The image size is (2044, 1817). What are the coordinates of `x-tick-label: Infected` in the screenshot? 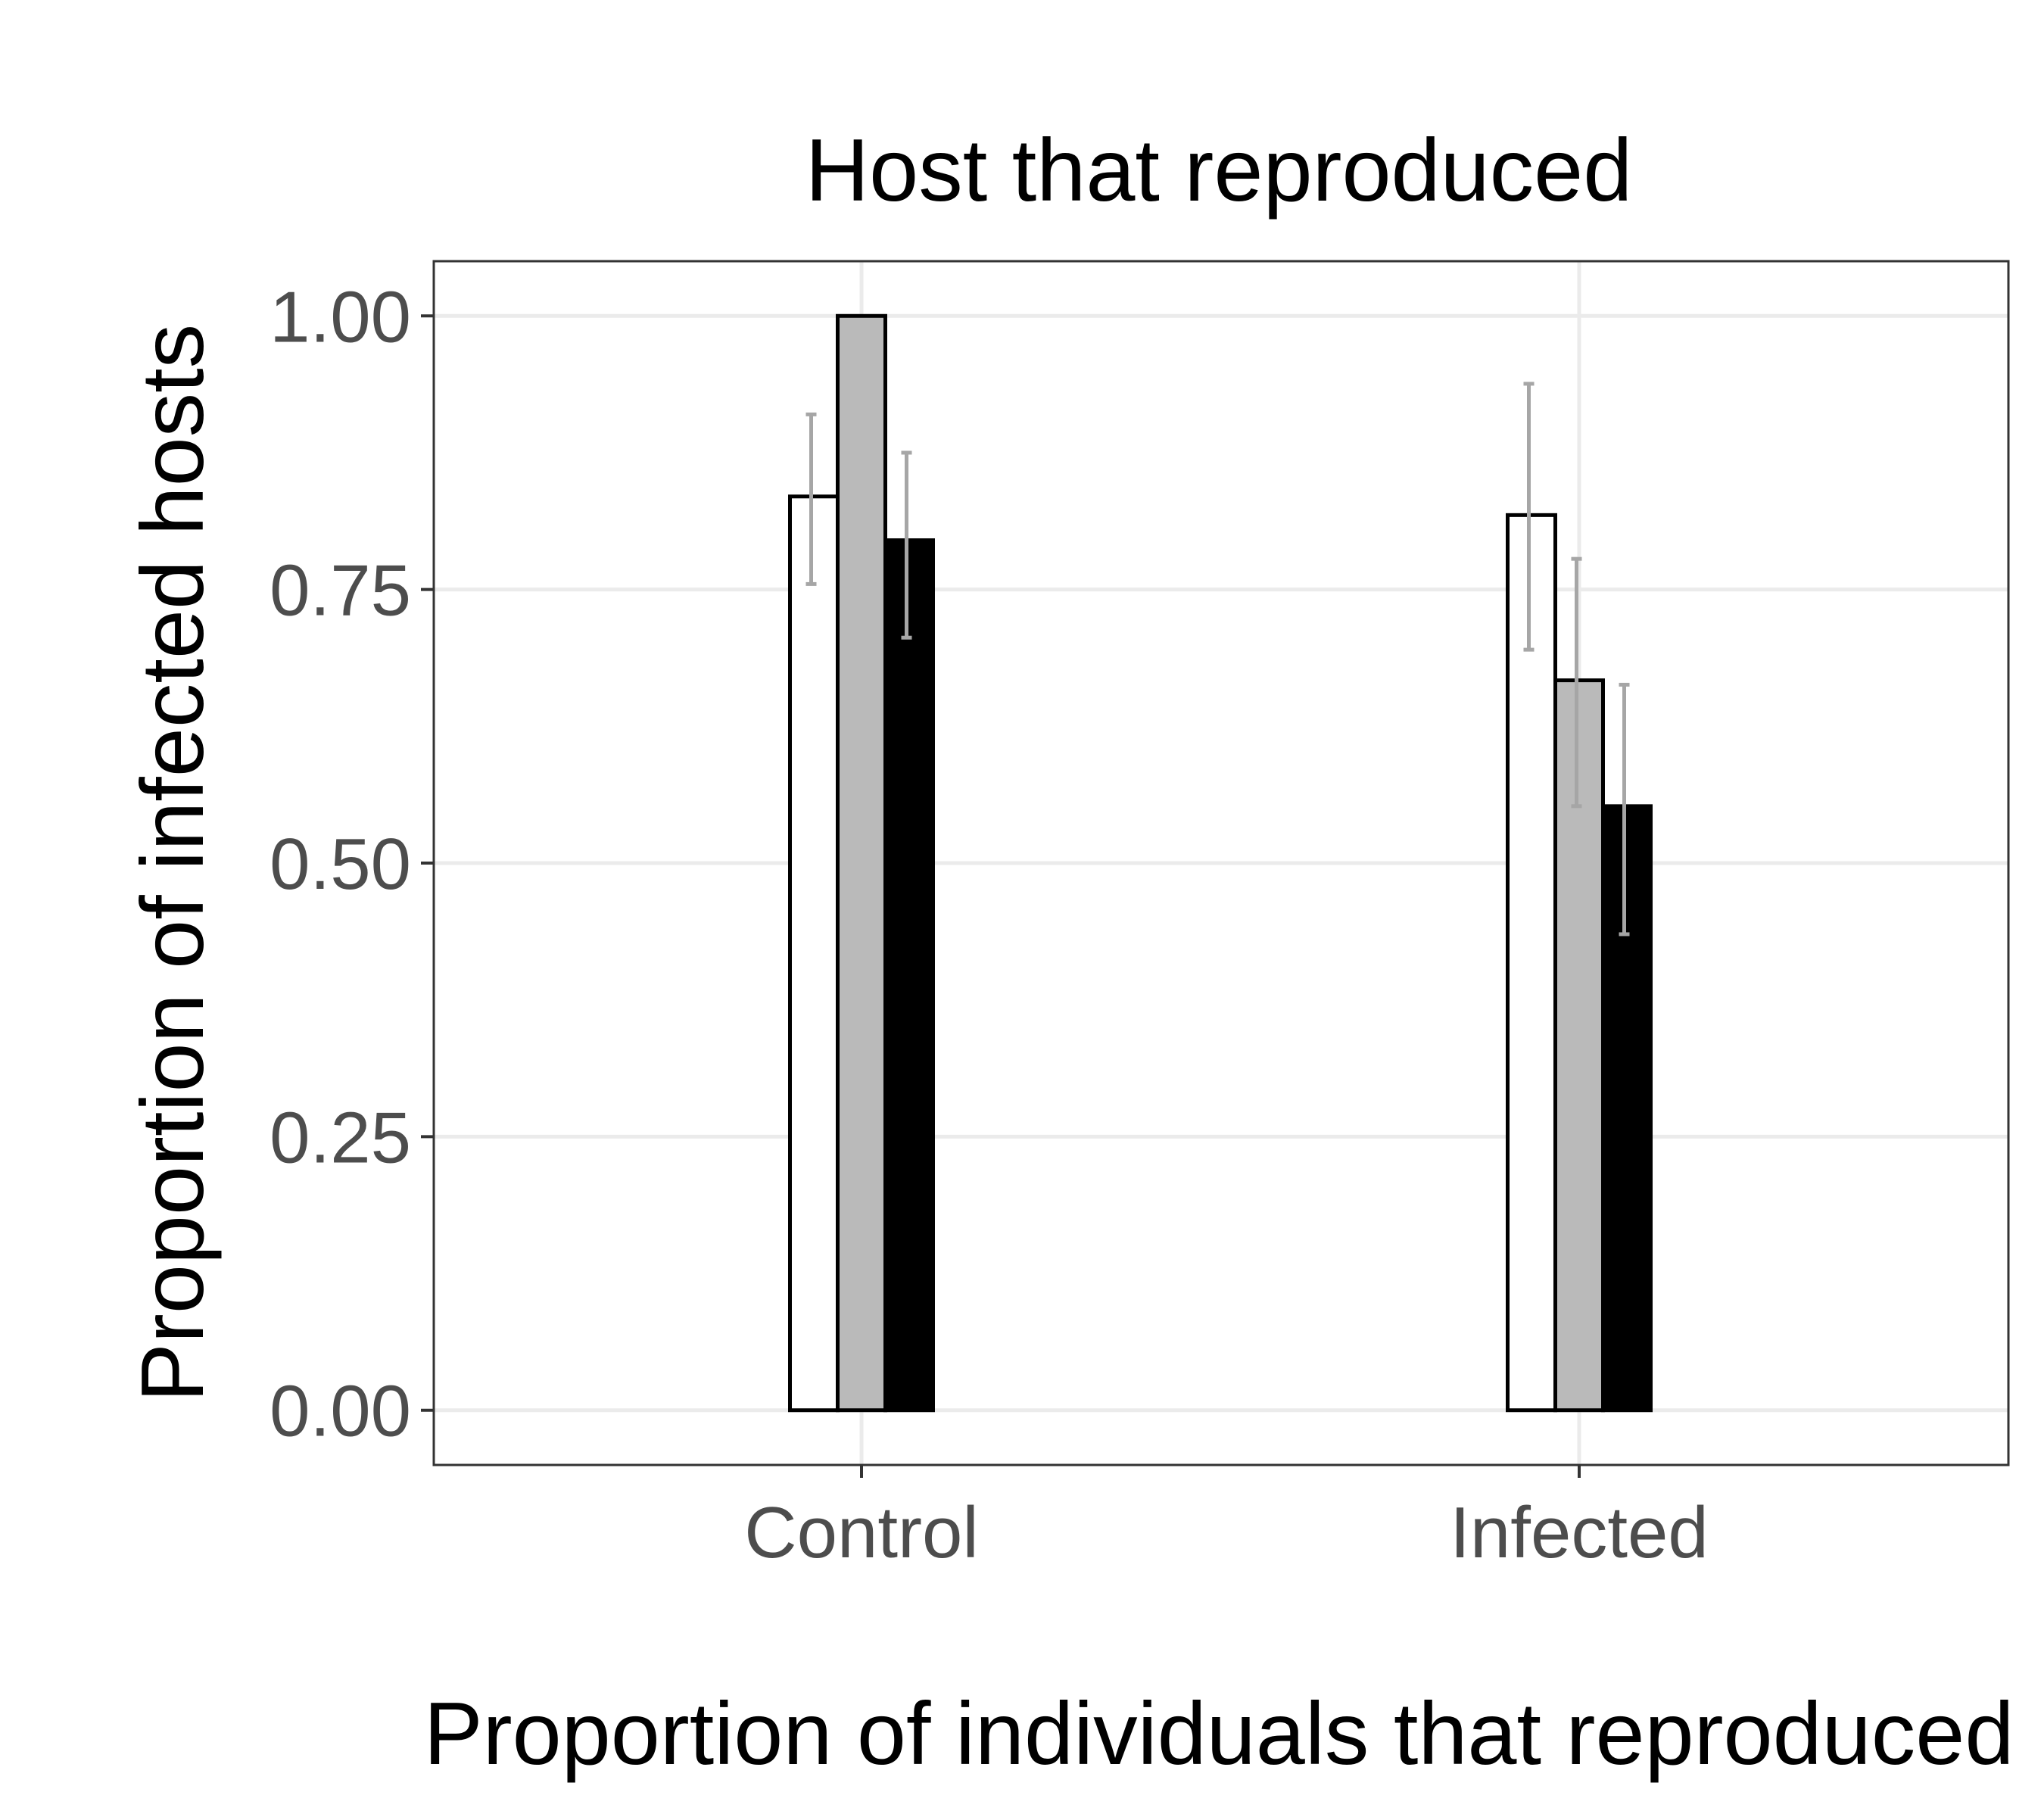 It's located at (1579, 1532).